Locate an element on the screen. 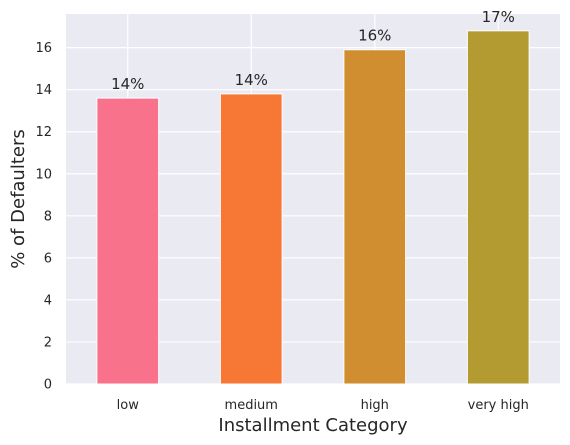 This screenshot has height=445, width=570. x-axis-label: Installment Category is located at coordinates (313, 425).